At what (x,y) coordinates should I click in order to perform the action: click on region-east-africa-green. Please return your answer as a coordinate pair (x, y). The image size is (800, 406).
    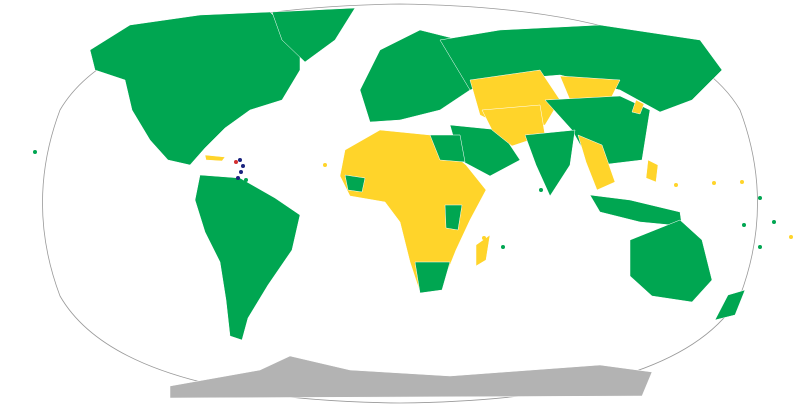
    Looking at the image, I should click on (453, 217).